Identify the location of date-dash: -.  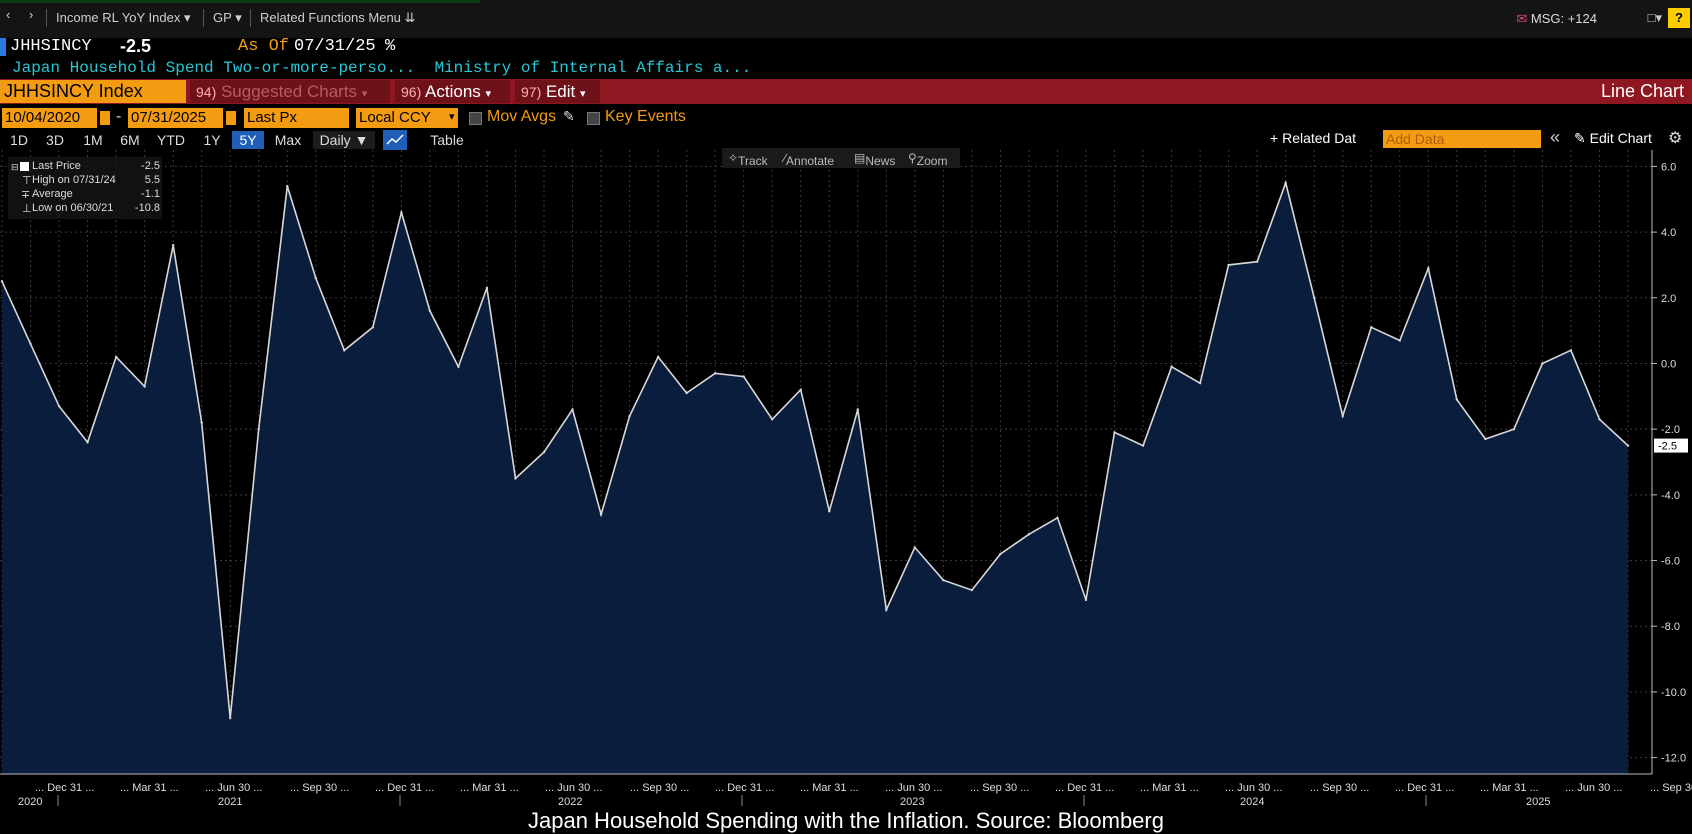
(119, 116).